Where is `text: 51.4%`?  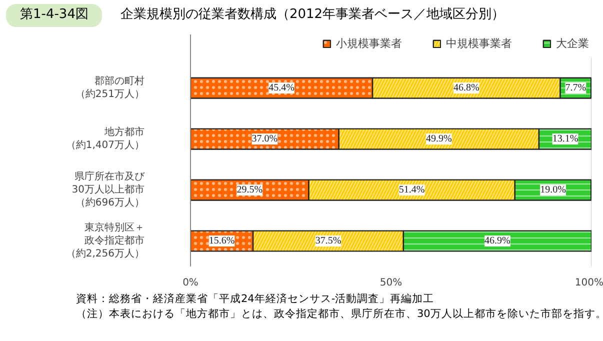 text: 51.4% is located at coordinates (411, 190).